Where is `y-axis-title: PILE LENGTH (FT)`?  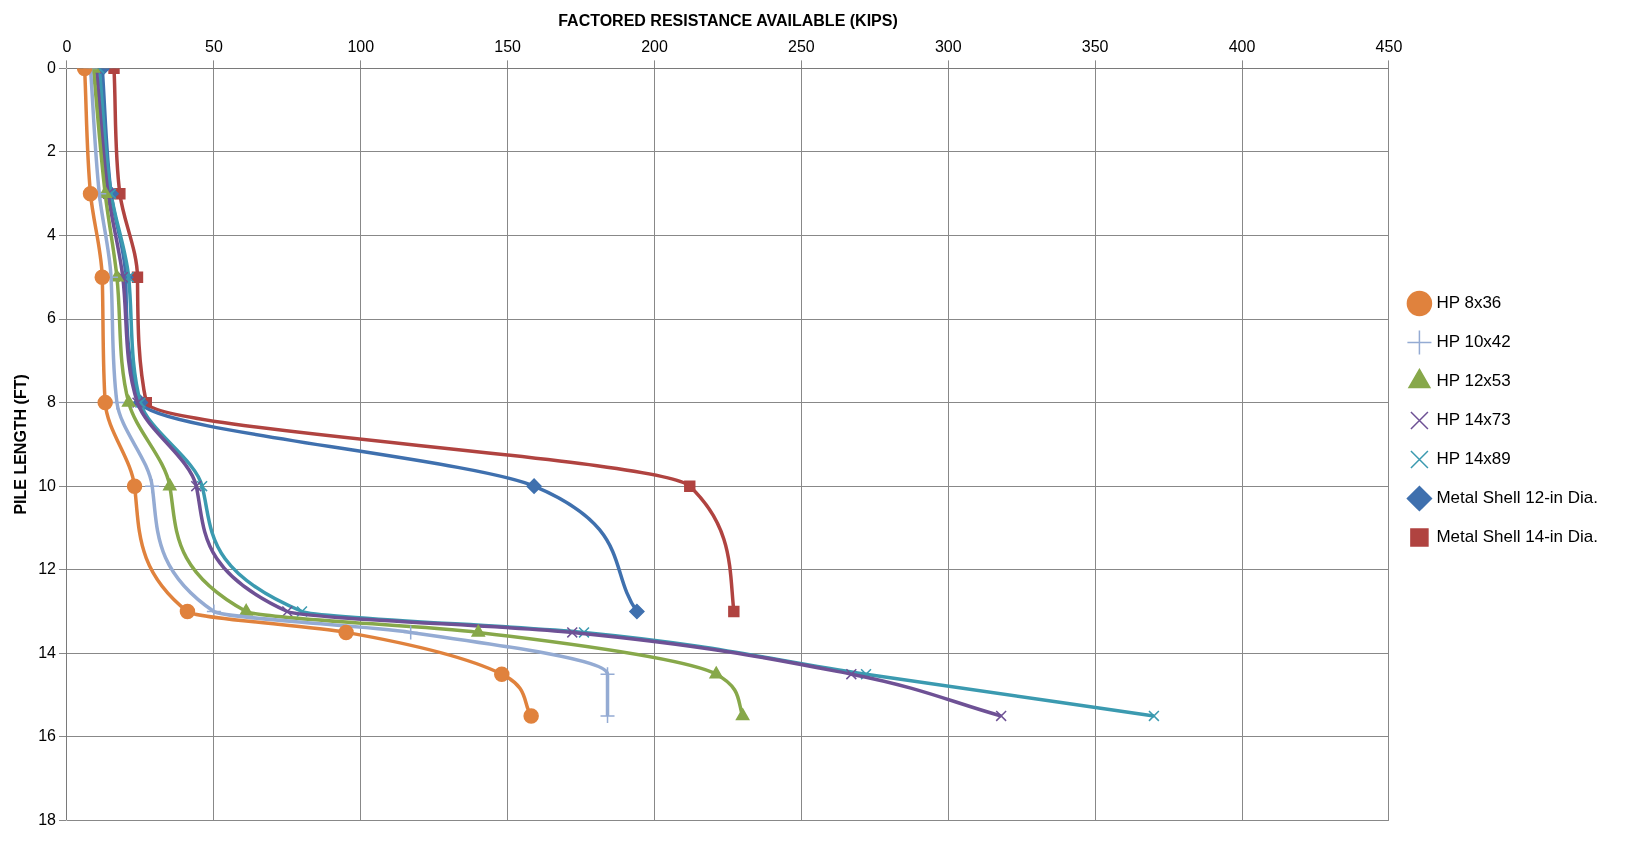
y-axis-title: PILE LENGTH (FT) is located at coordinates (21, 444).